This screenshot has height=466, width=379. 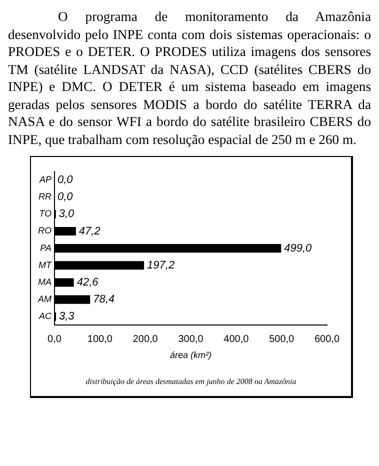 I want to click on data-label: 197,2, so click(x=161, y=265).